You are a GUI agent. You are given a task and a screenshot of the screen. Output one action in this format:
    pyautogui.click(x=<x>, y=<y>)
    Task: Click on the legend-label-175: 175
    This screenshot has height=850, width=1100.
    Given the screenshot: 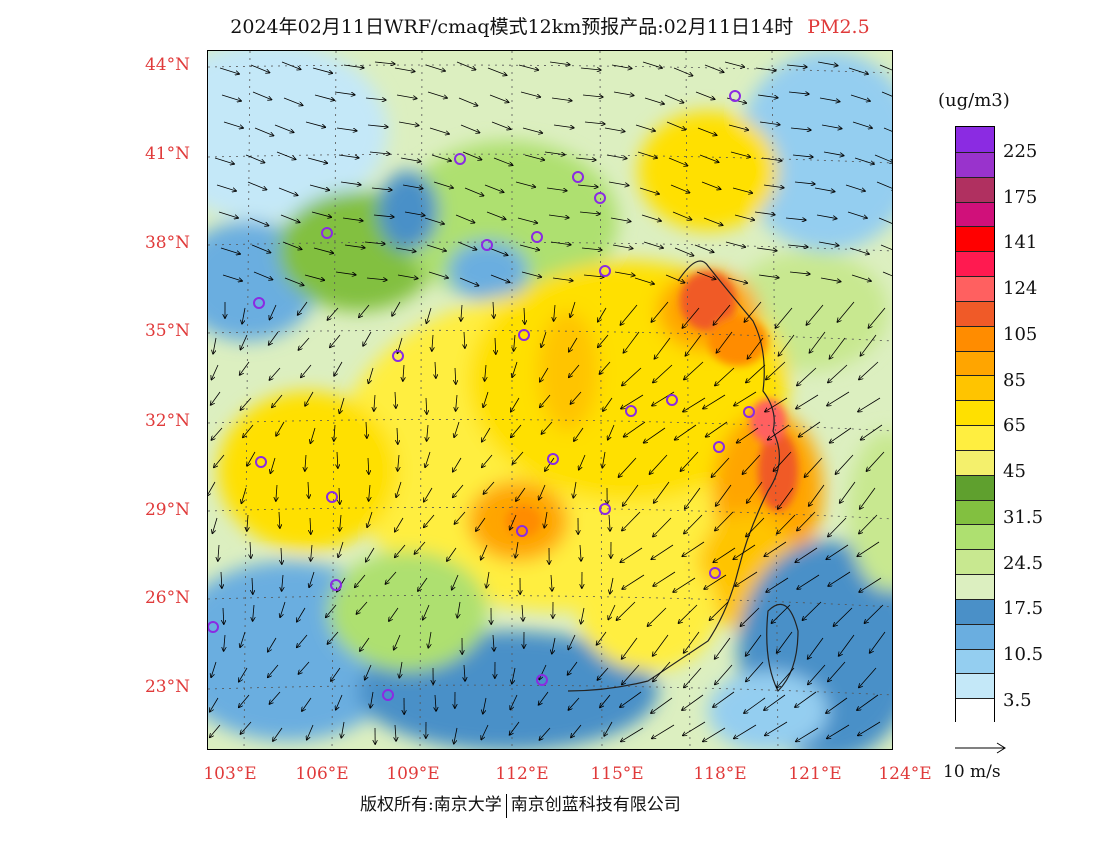 What is the action you would take?
    pyautogui.click(x=1020, y=197)
    